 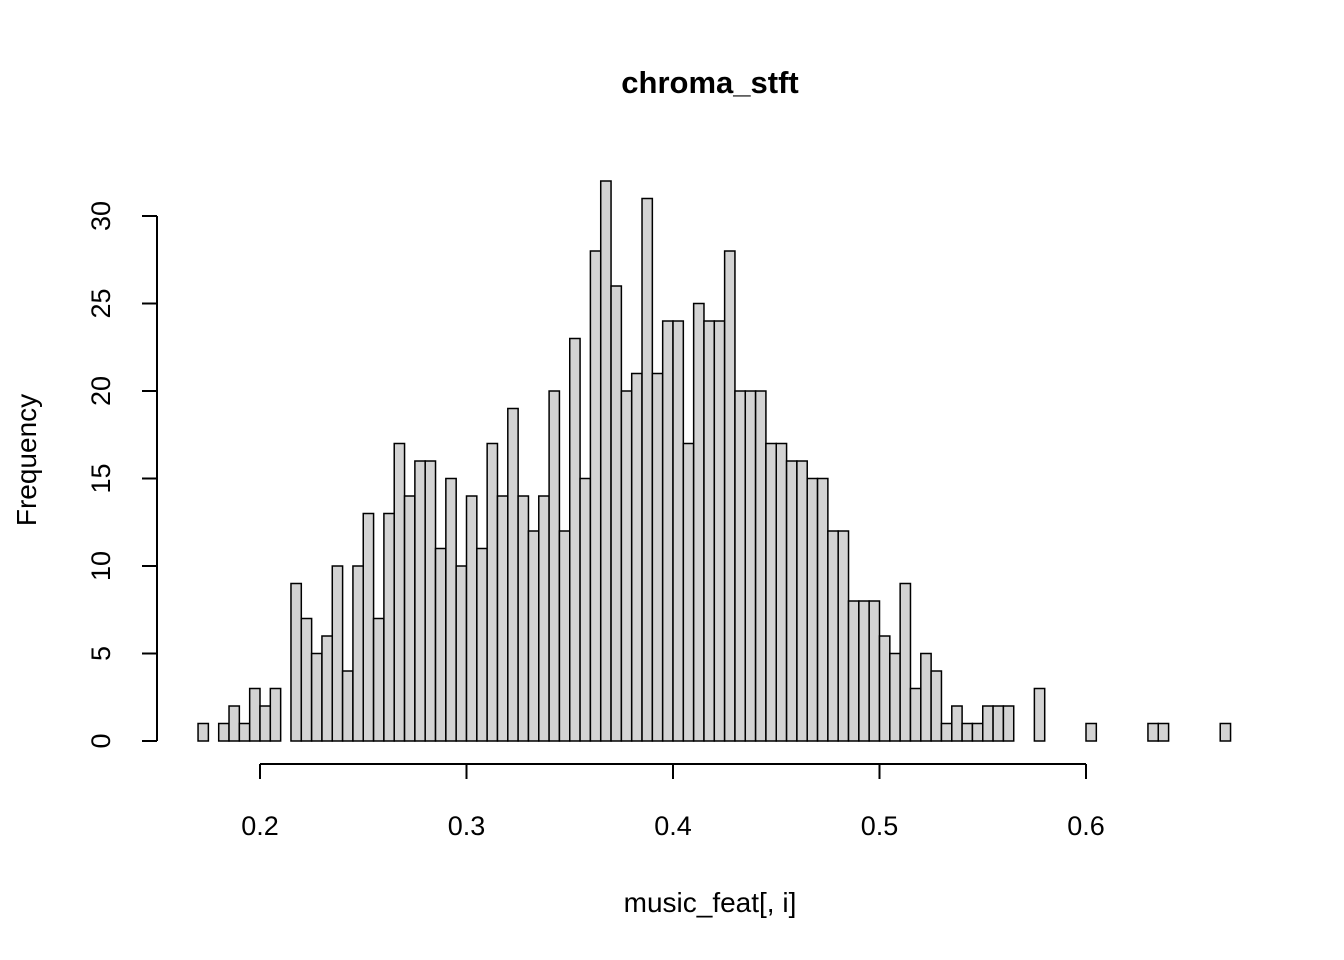 What do you see at coordinates (673, 826) in the screenshot?
I see `x-tick-label: 0.4` at bounding box center [673, 826].